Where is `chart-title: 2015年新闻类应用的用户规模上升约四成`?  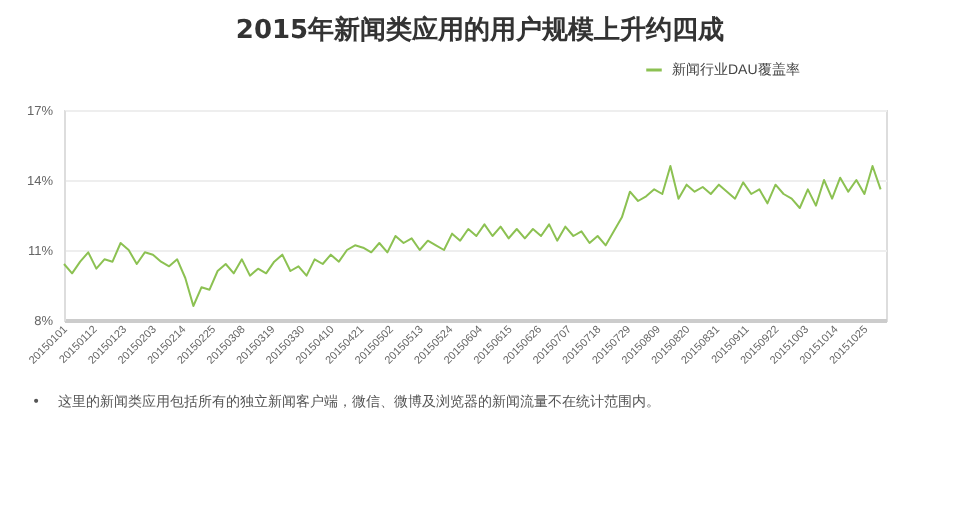 chart-title: 2015年新闻类应用的用户规模上升约四成 is located at coordinates (480, 30).